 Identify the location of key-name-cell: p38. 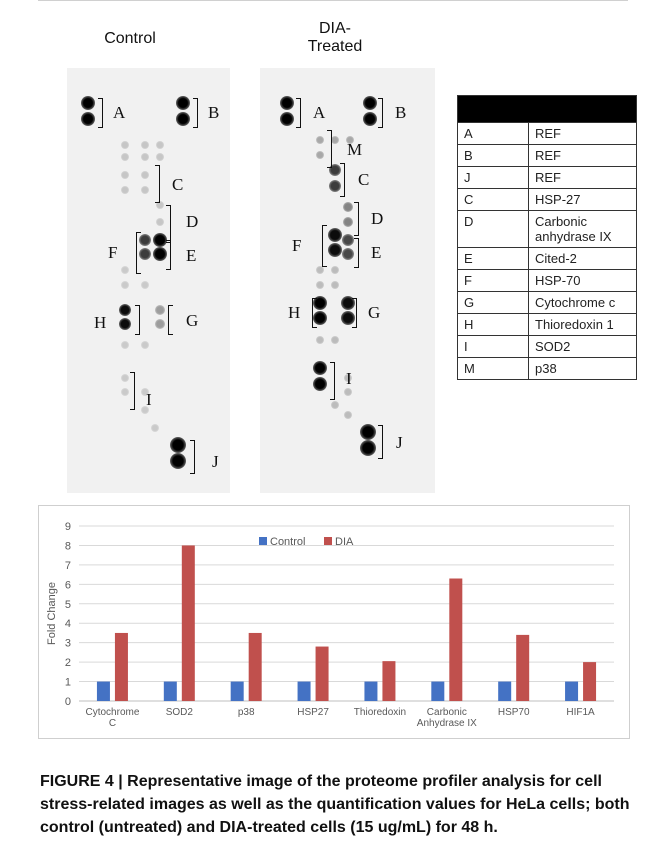
(582, 368).